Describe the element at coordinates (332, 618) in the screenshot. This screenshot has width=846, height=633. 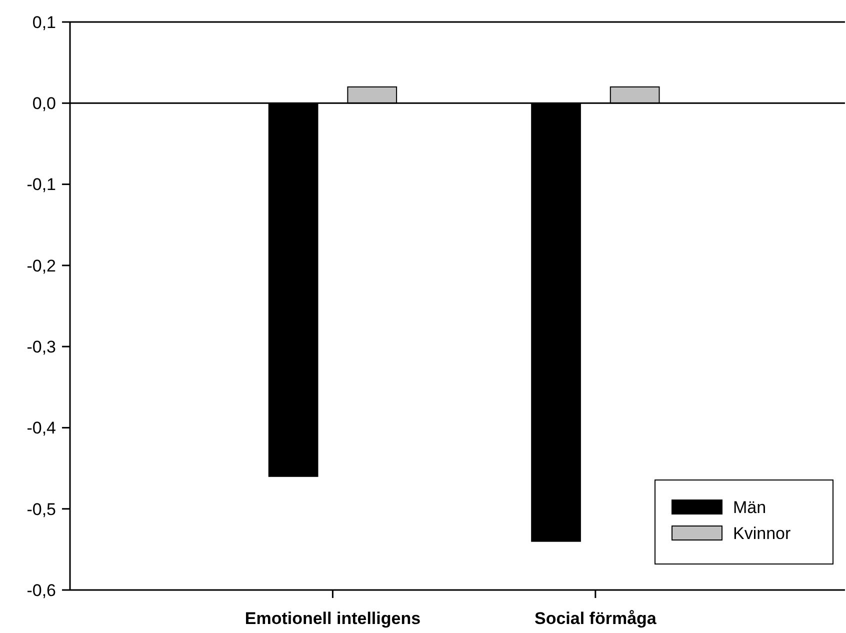
I see `x-tick-label: Emotionell intelligens` at that location.